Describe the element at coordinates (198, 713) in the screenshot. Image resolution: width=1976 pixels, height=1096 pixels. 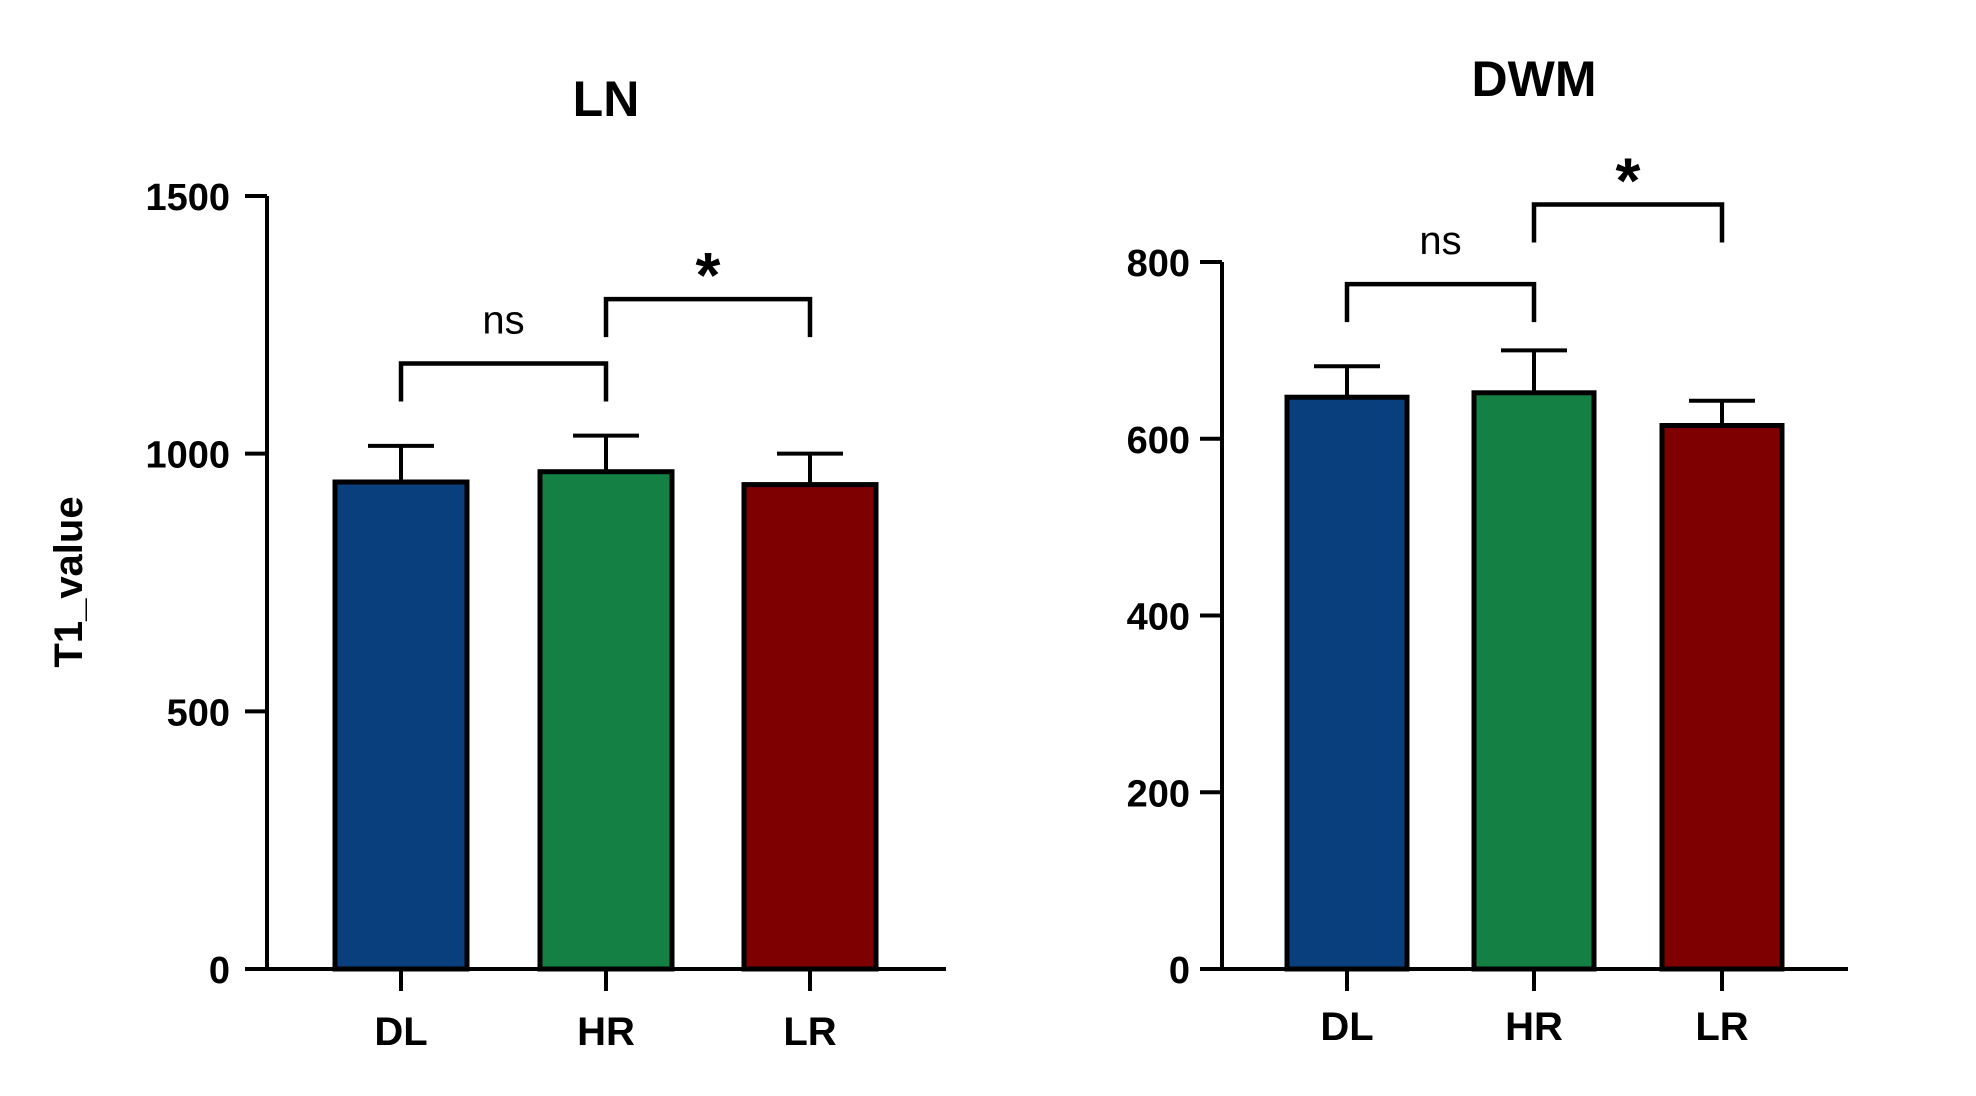
I see `y-tick-label: 500` at that location.